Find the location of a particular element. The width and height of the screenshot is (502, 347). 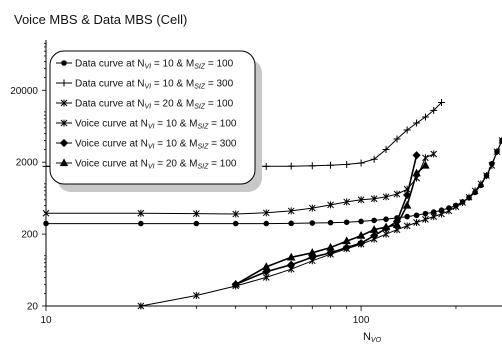

legend-label: Voice curve at NVI = 10 & MSIZ = 300 is located at coordinates (156, 145).